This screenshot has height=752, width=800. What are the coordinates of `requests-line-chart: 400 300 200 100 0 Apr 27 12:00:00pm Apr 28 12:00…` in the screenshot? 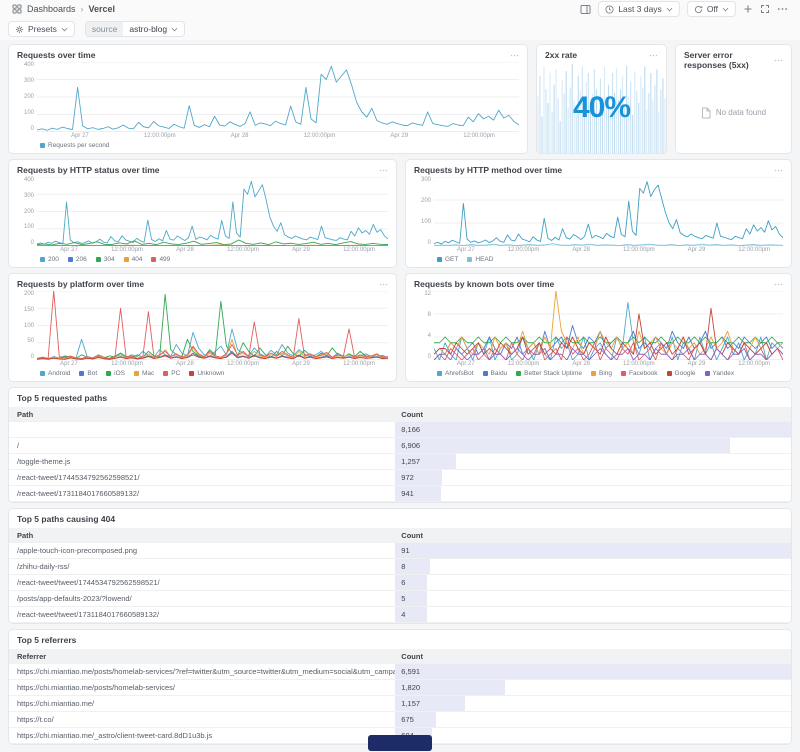 It's located at (268, 107).